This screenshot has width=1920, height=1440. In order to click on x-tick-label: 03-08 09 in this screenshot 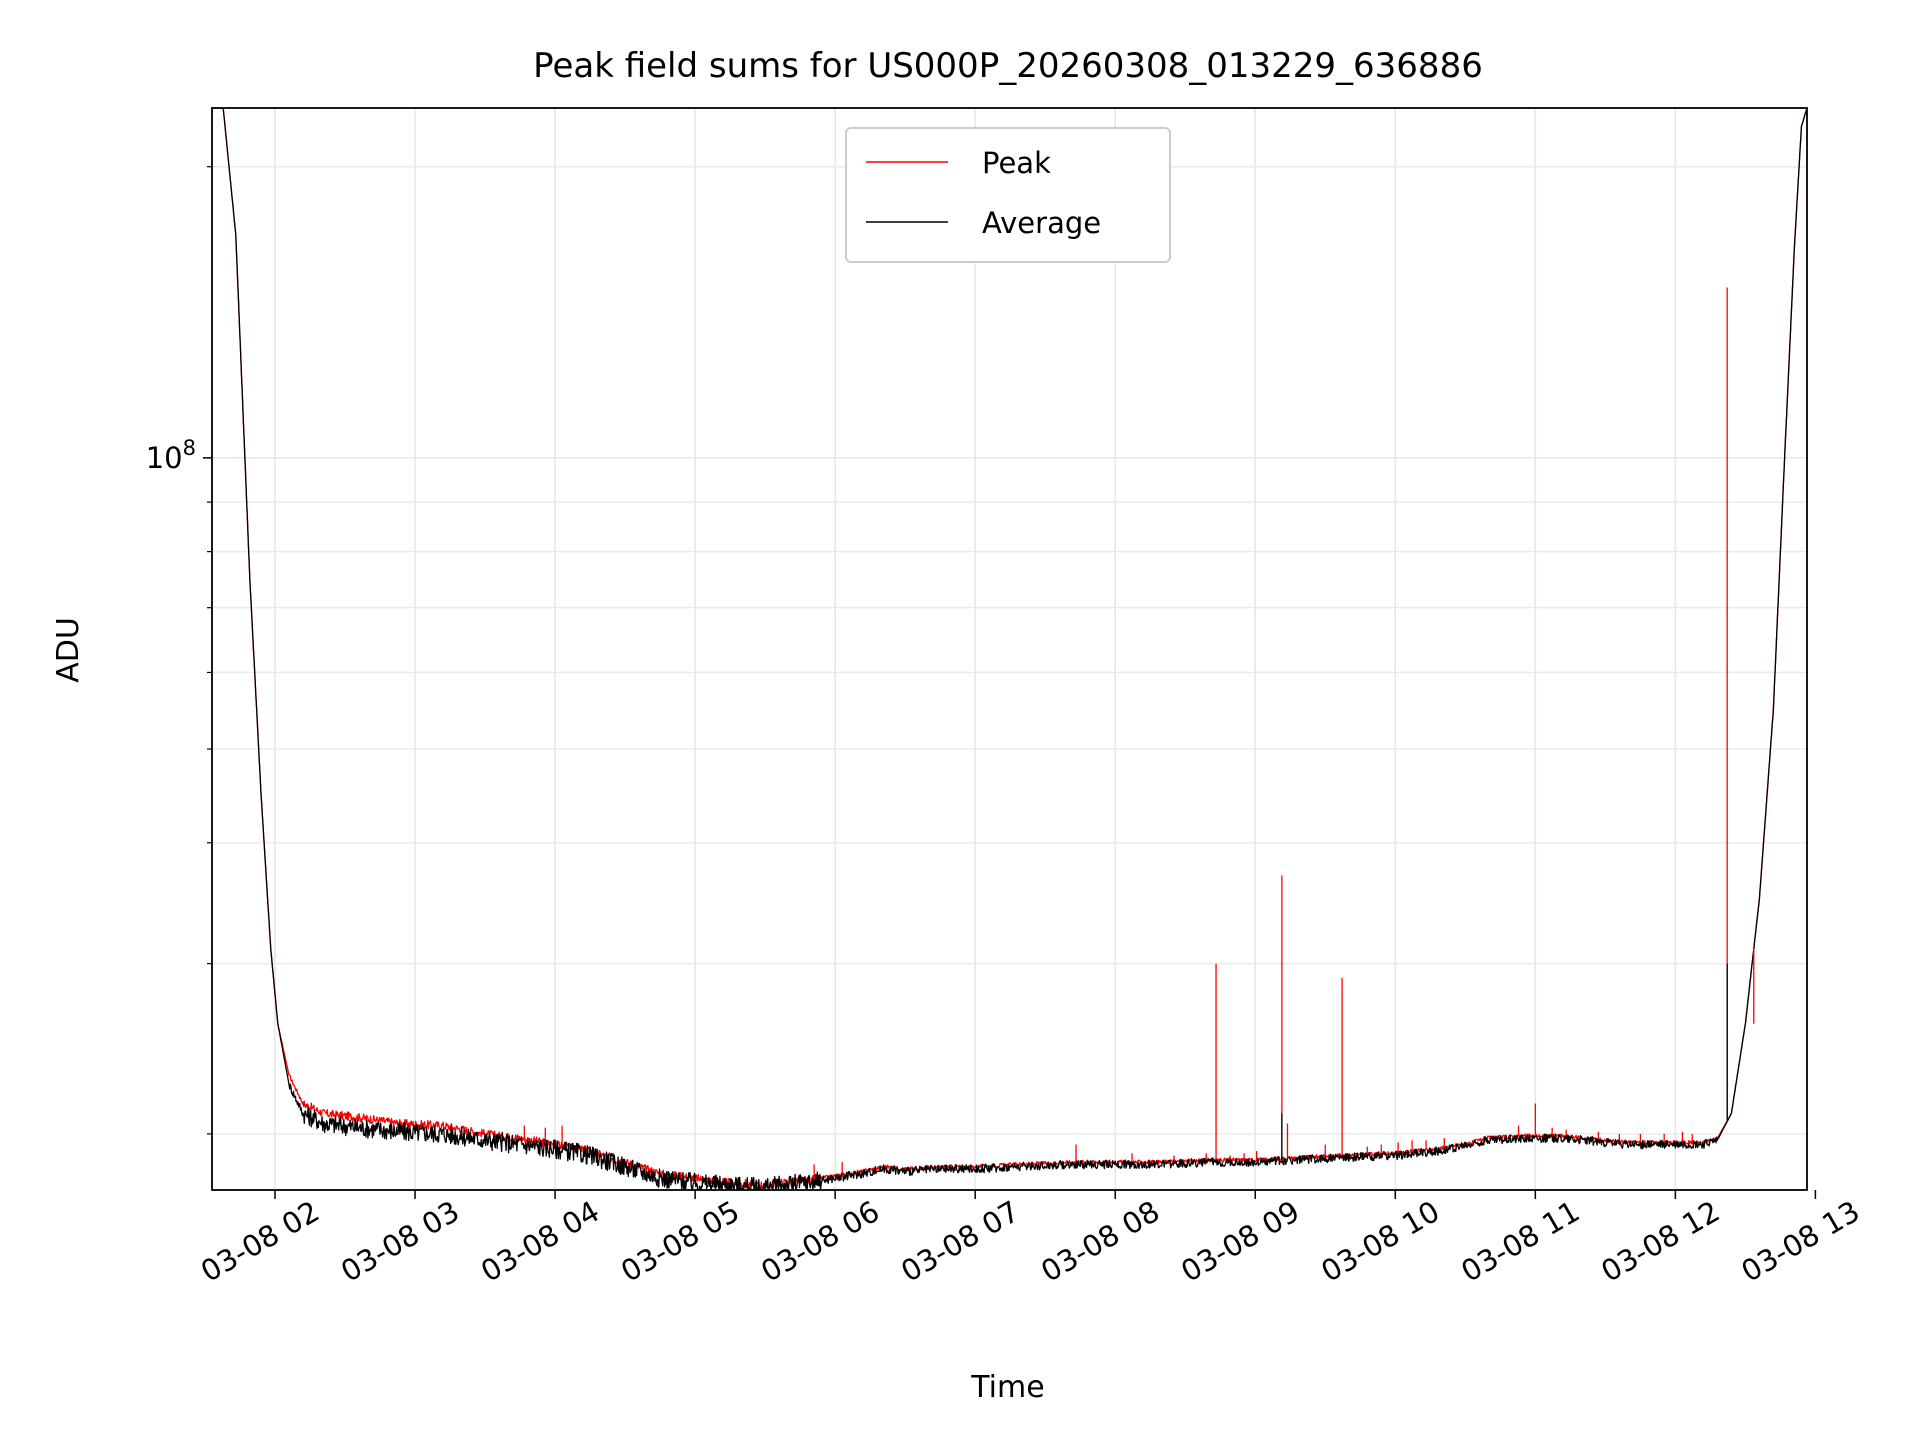, I will do `click(1240, 1241)`.